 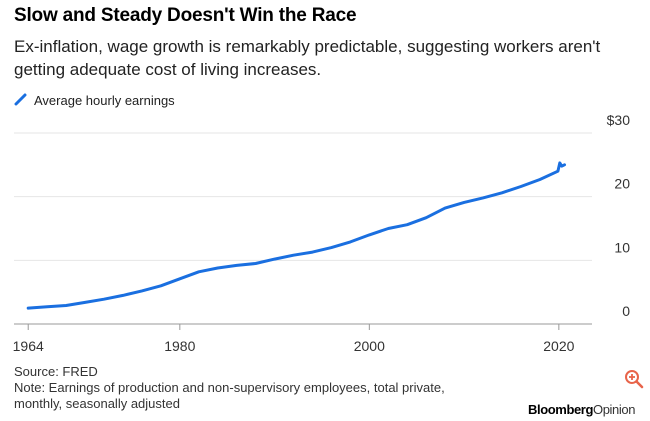 What do you see at coordinates (614, 409) in the screenshot?
I see `brand-section: Opinion` at bounding box center [614, 409].